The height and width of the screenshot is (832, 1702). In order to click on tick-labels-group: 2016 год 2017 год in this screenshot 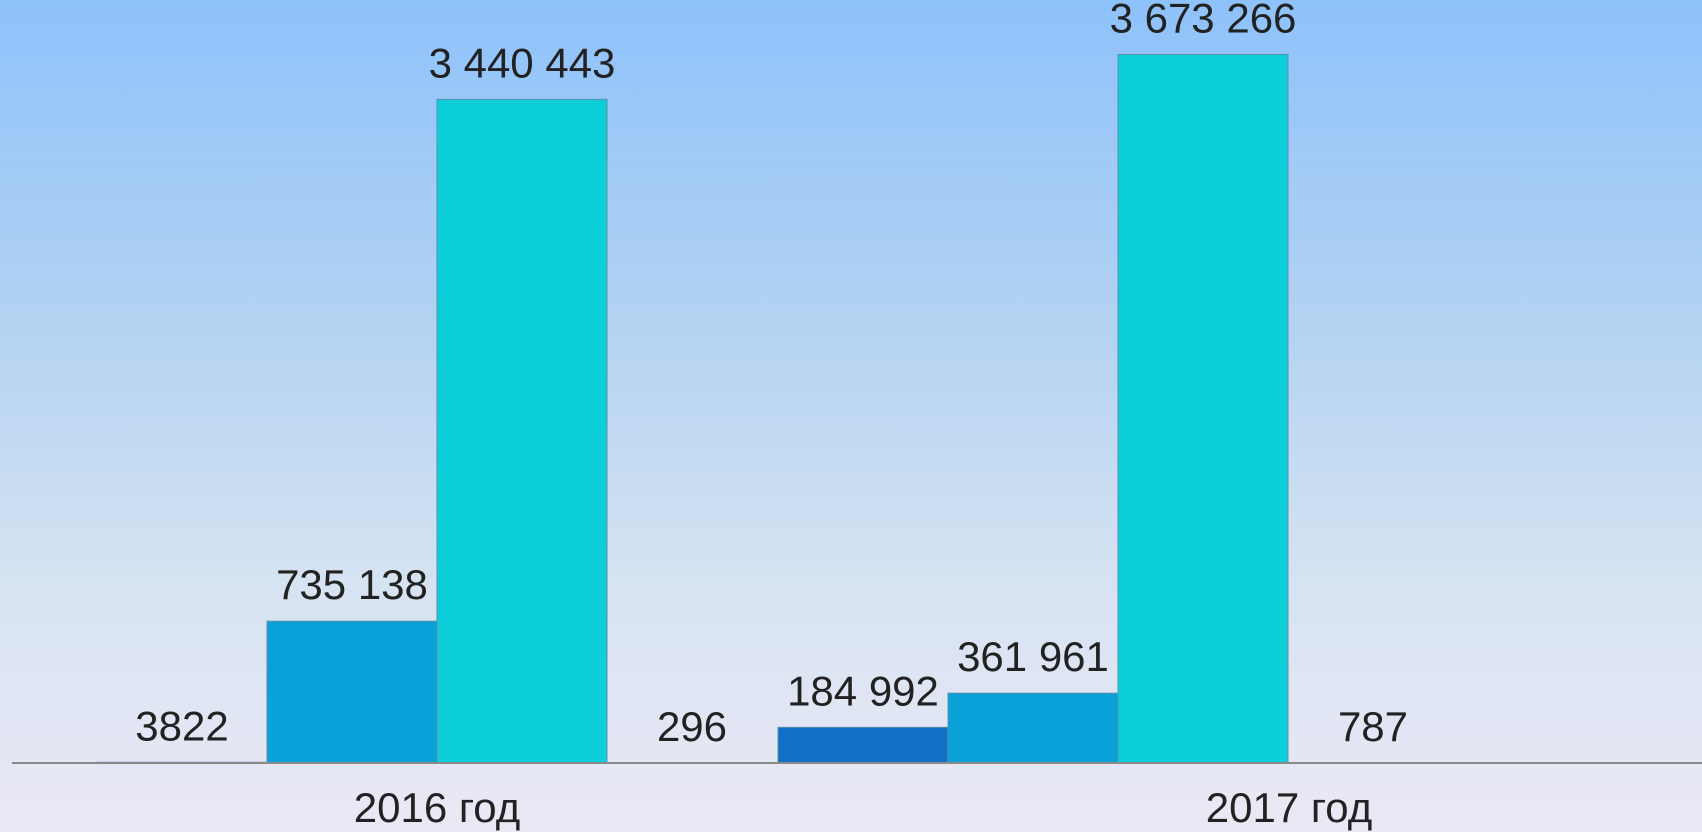, I will do `click(863, 807)`.